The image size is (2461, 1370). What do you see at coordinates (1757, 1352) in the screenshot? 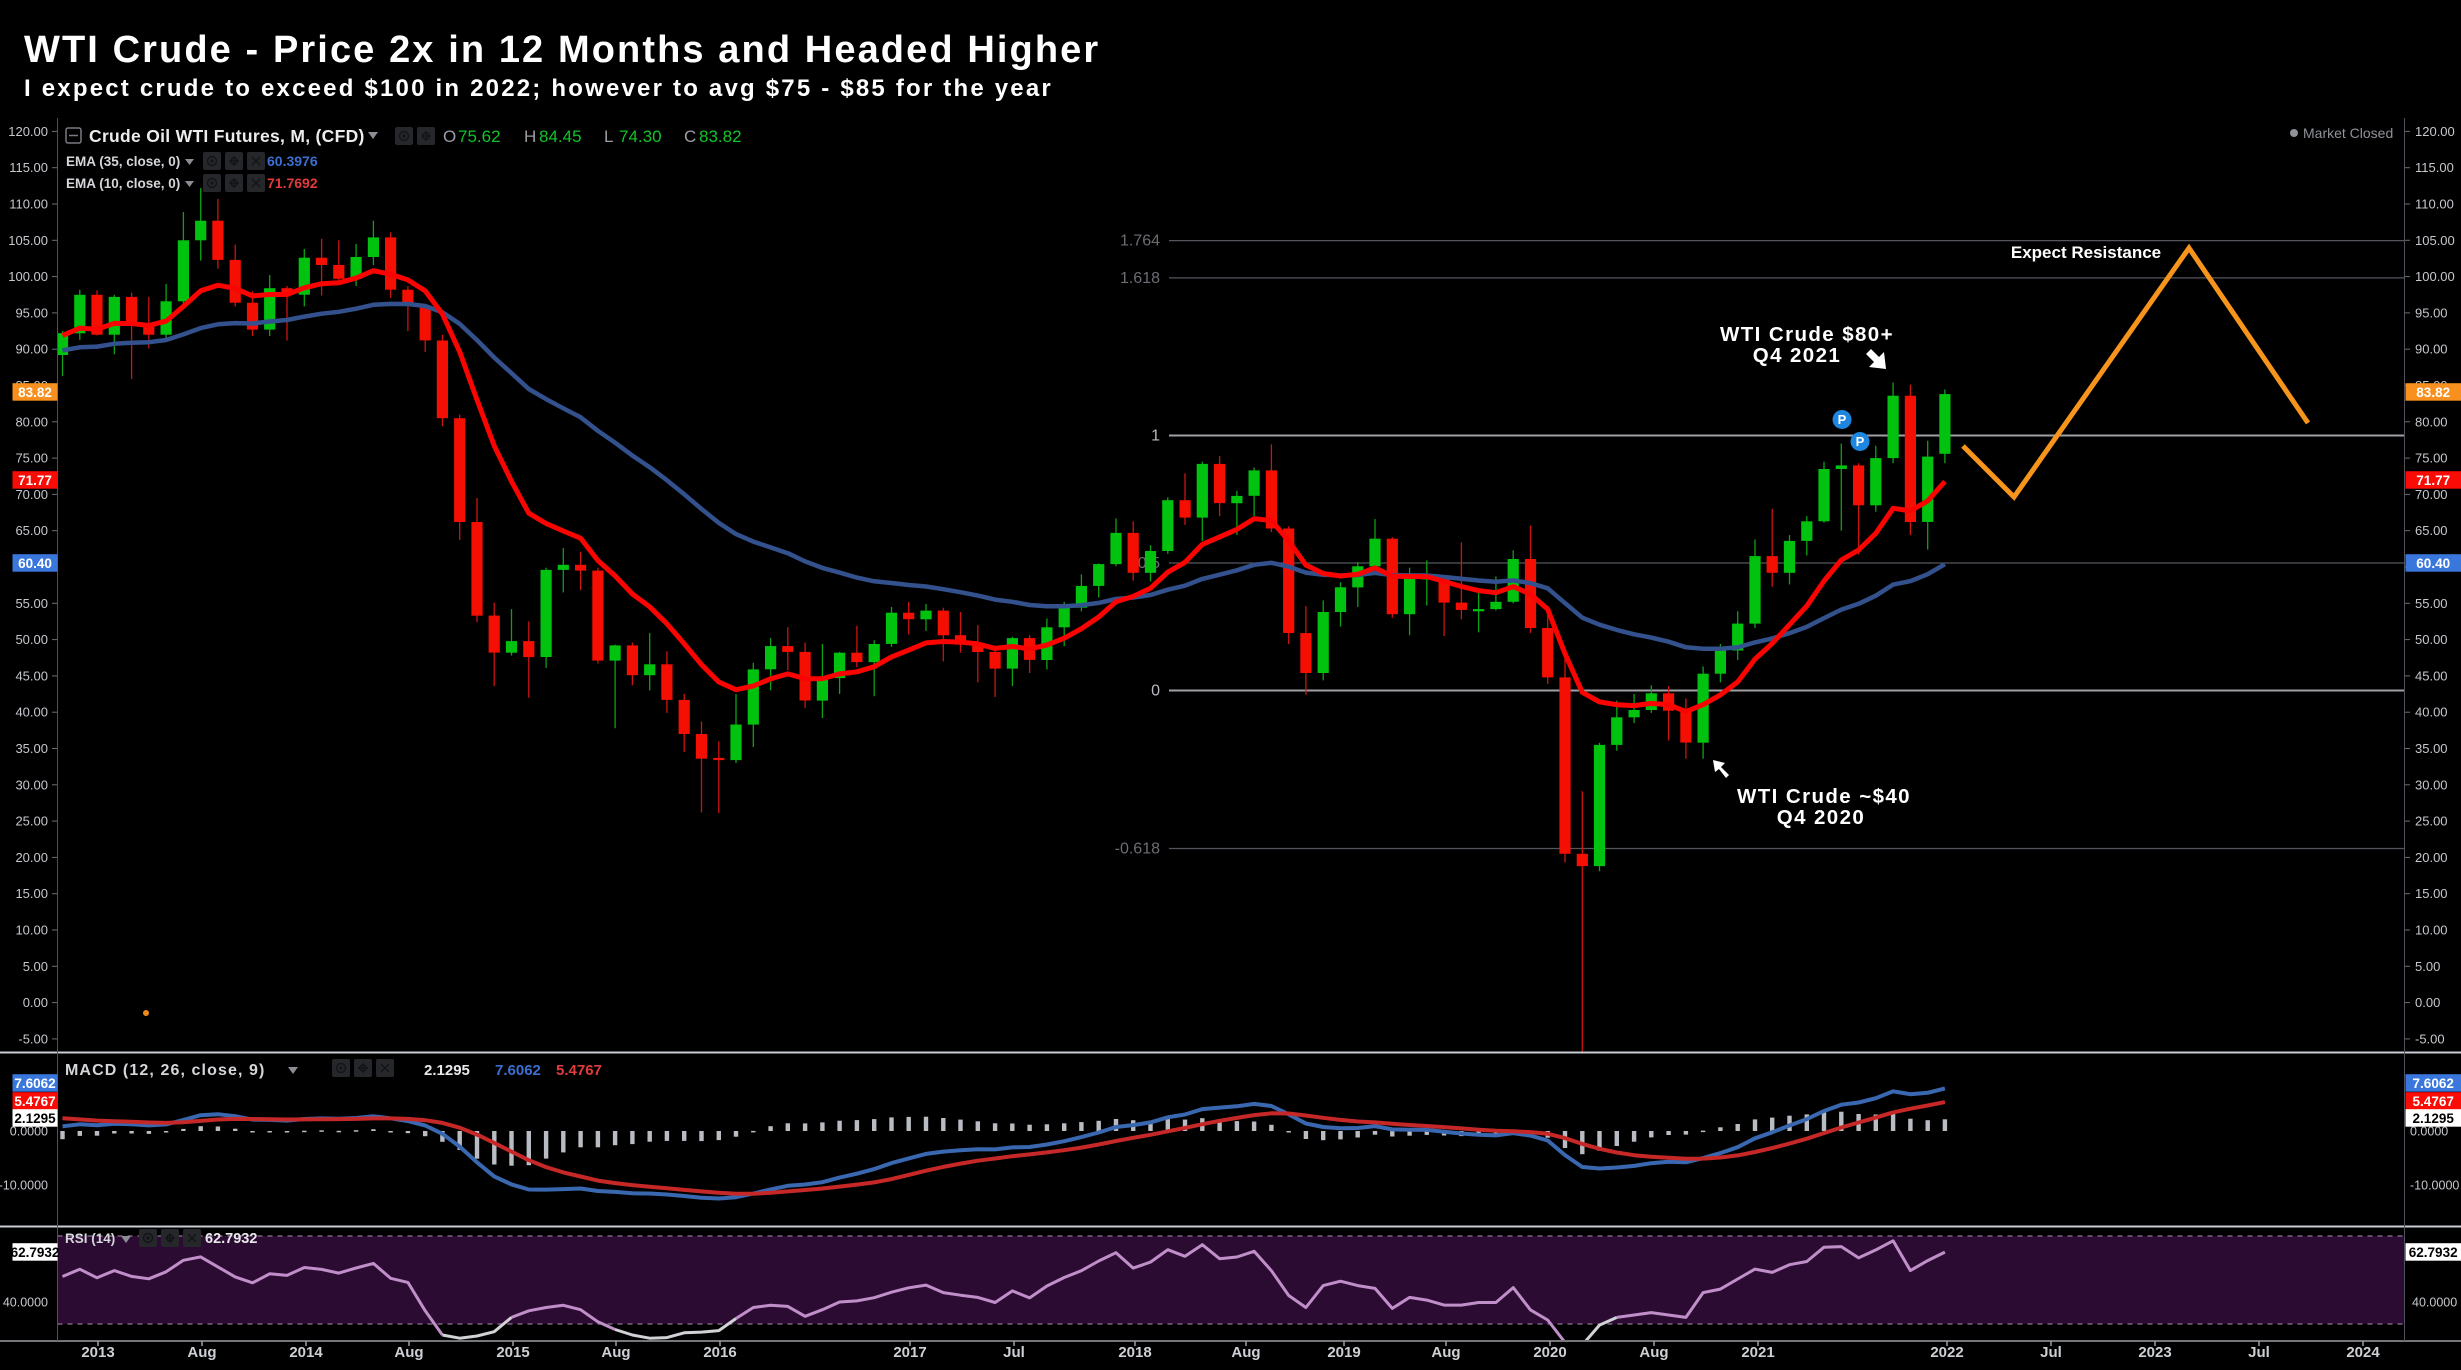
I see `svg-text: 2021` at bounding box center [1757, 1352].